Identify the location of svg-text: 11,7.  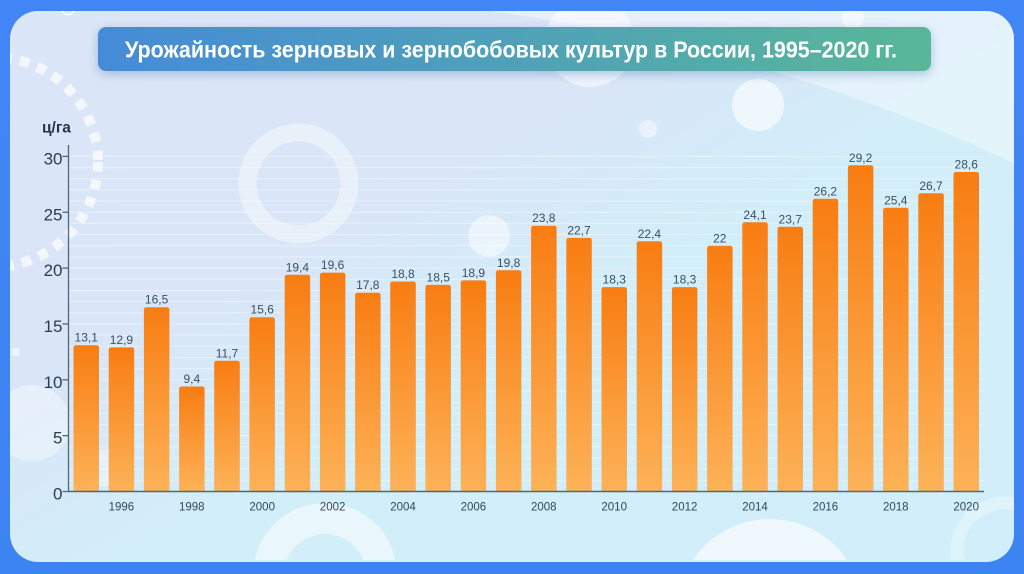
(227, 353).